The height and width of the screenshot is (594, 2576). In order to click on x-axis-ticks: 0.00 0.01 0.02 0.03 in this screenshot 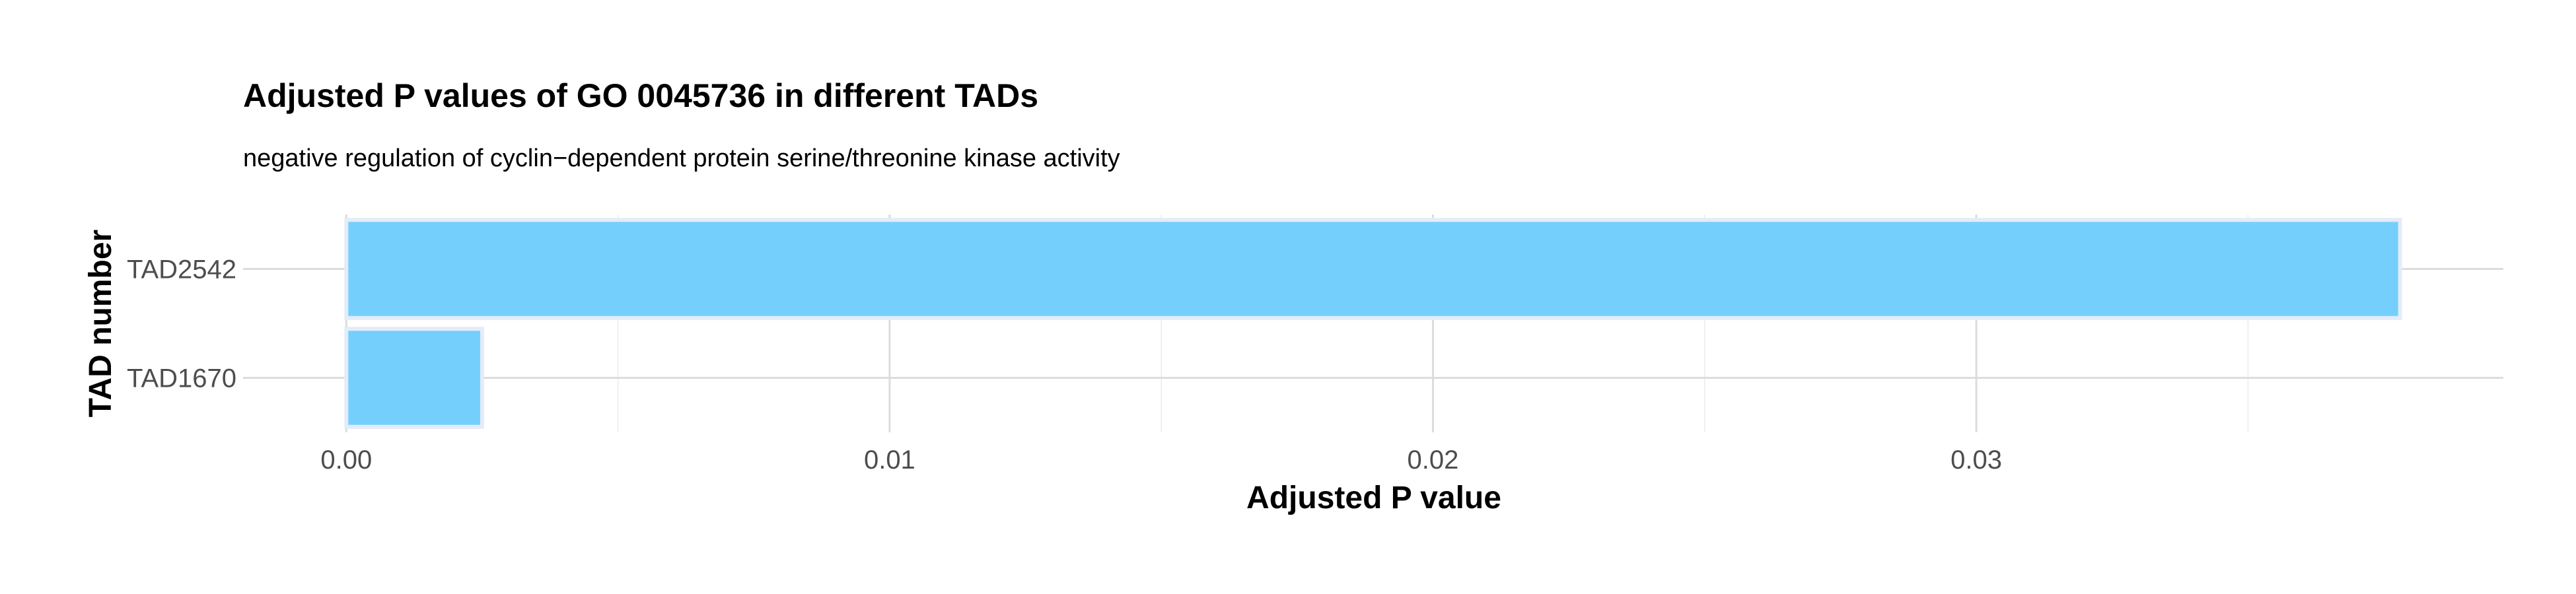, I will do `click(1161, 461)`.